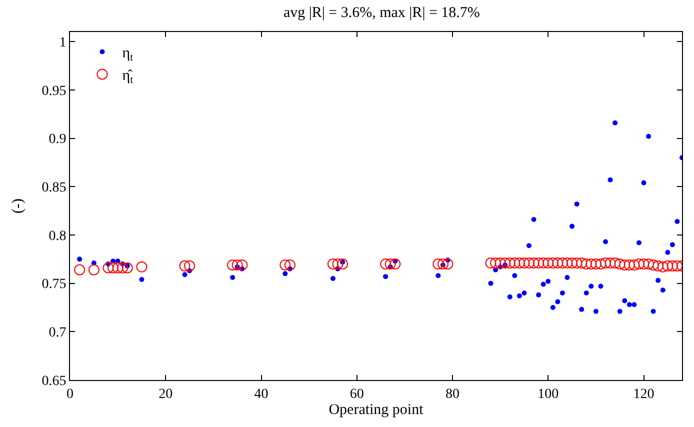 This screenshot has height=427, width=694. Describe the element at coordinates (643, 394) in the screenshot. I see `x-tick-label: 120` at that location.